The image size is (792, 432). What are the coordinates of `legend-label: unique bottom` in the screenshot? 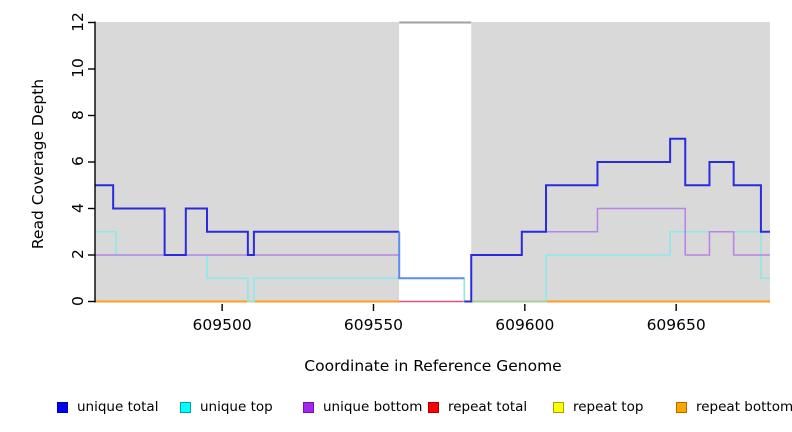 It's located at (373, 407).